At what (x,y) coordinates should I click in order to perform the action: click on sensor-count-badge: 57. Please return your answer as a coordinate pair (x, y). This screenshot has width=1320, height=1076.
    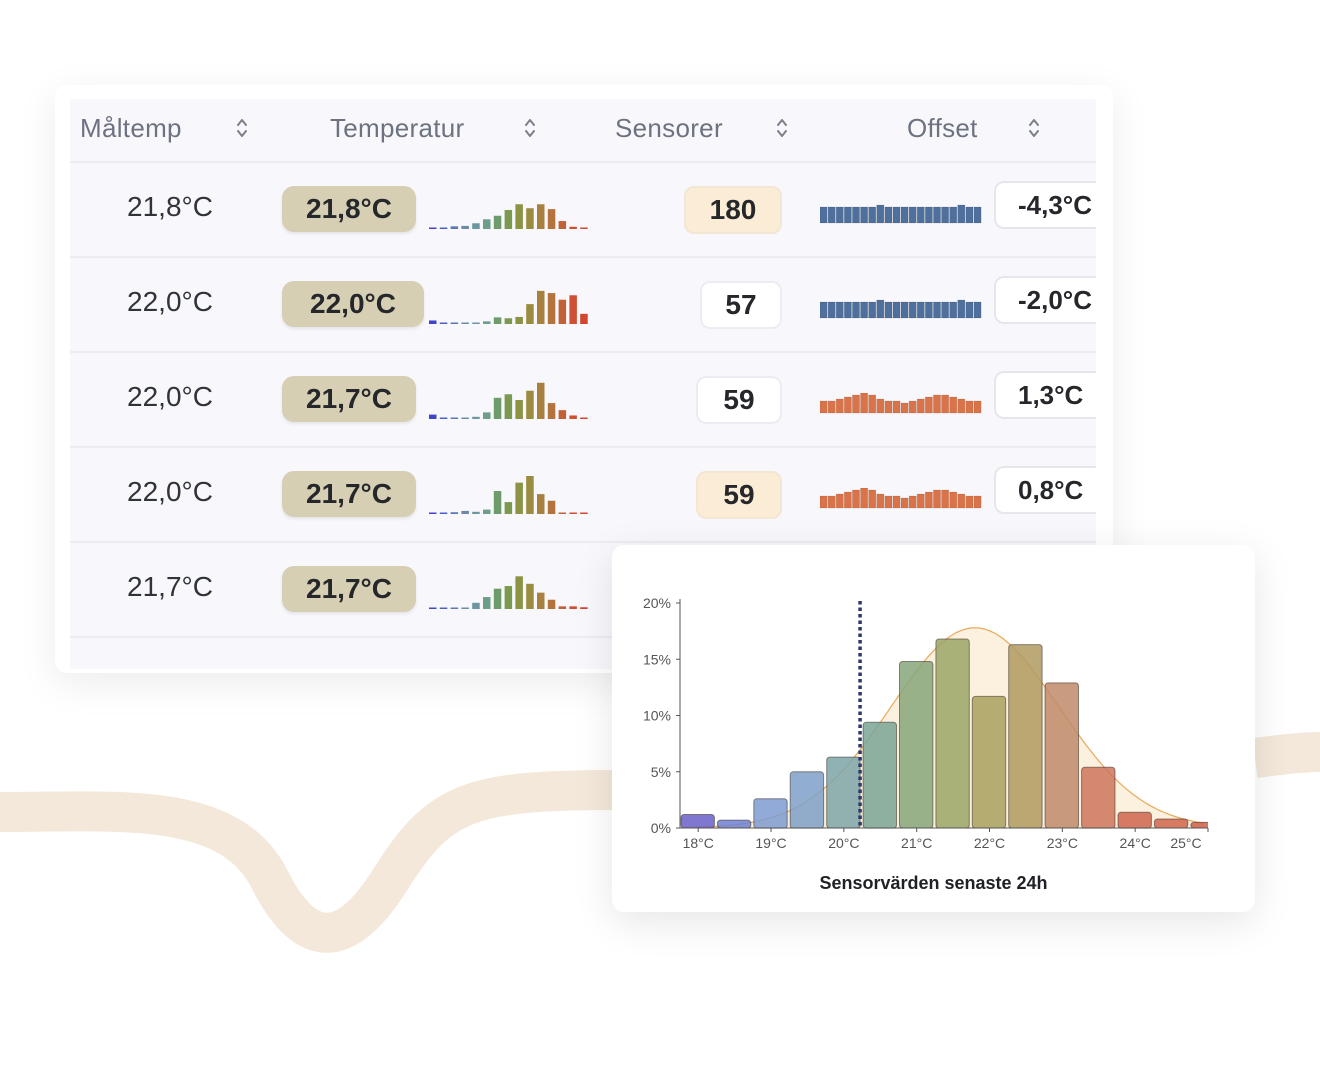
    Looking at the image, I should click on (741, 305).